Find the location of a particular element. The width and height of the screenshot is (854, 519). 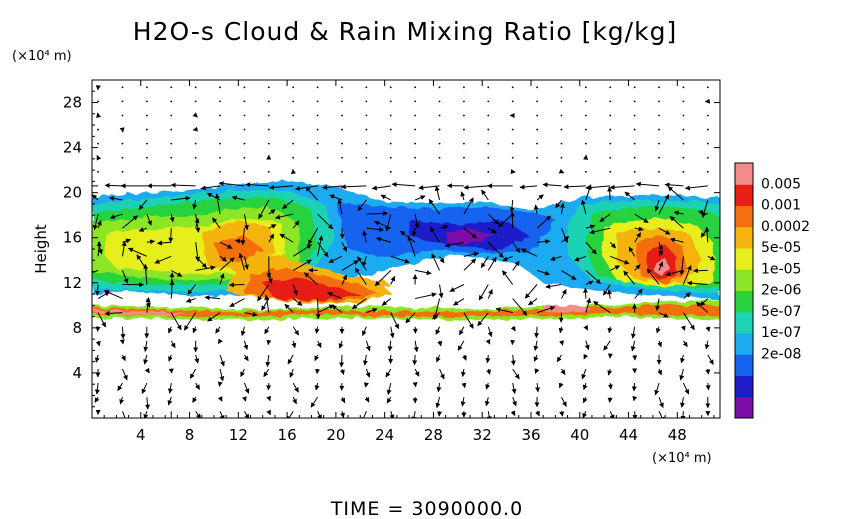

colorbar-label: 0.005 is located at coordinates (781, 184).